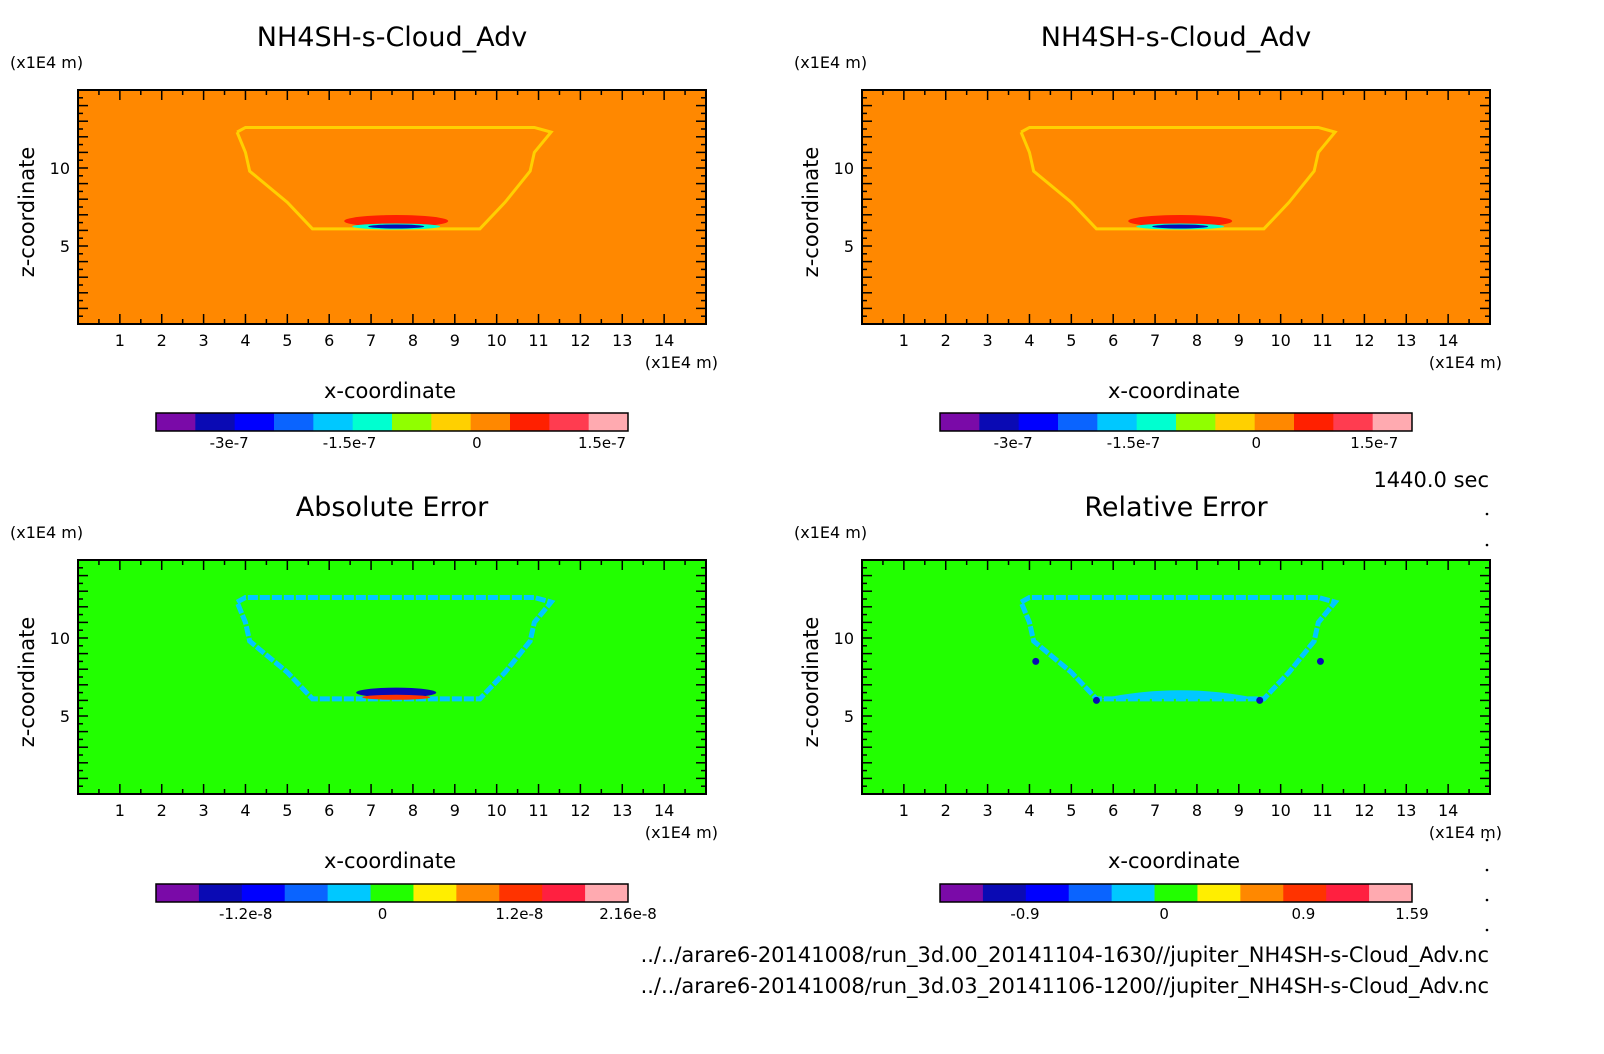  I want to click on x-unit-label: (x1E4 m), so click(1465, 362).